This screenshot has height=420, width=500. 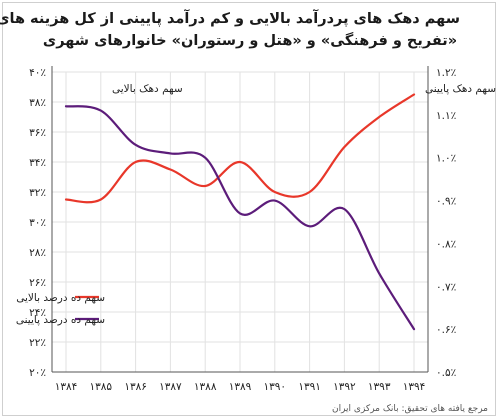 What do you see at coordinates (446, 159) in the screenshot?
I see `right-tick-label: ۱.۰٪` at bounding box center [446, 159].